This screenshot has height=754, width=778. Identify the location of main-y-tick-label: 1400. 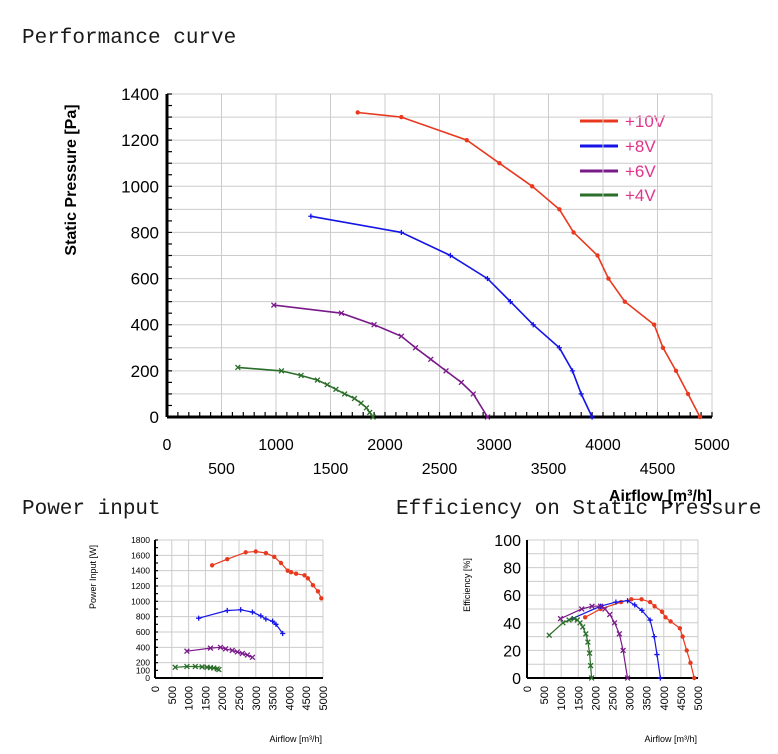
(140, 94).